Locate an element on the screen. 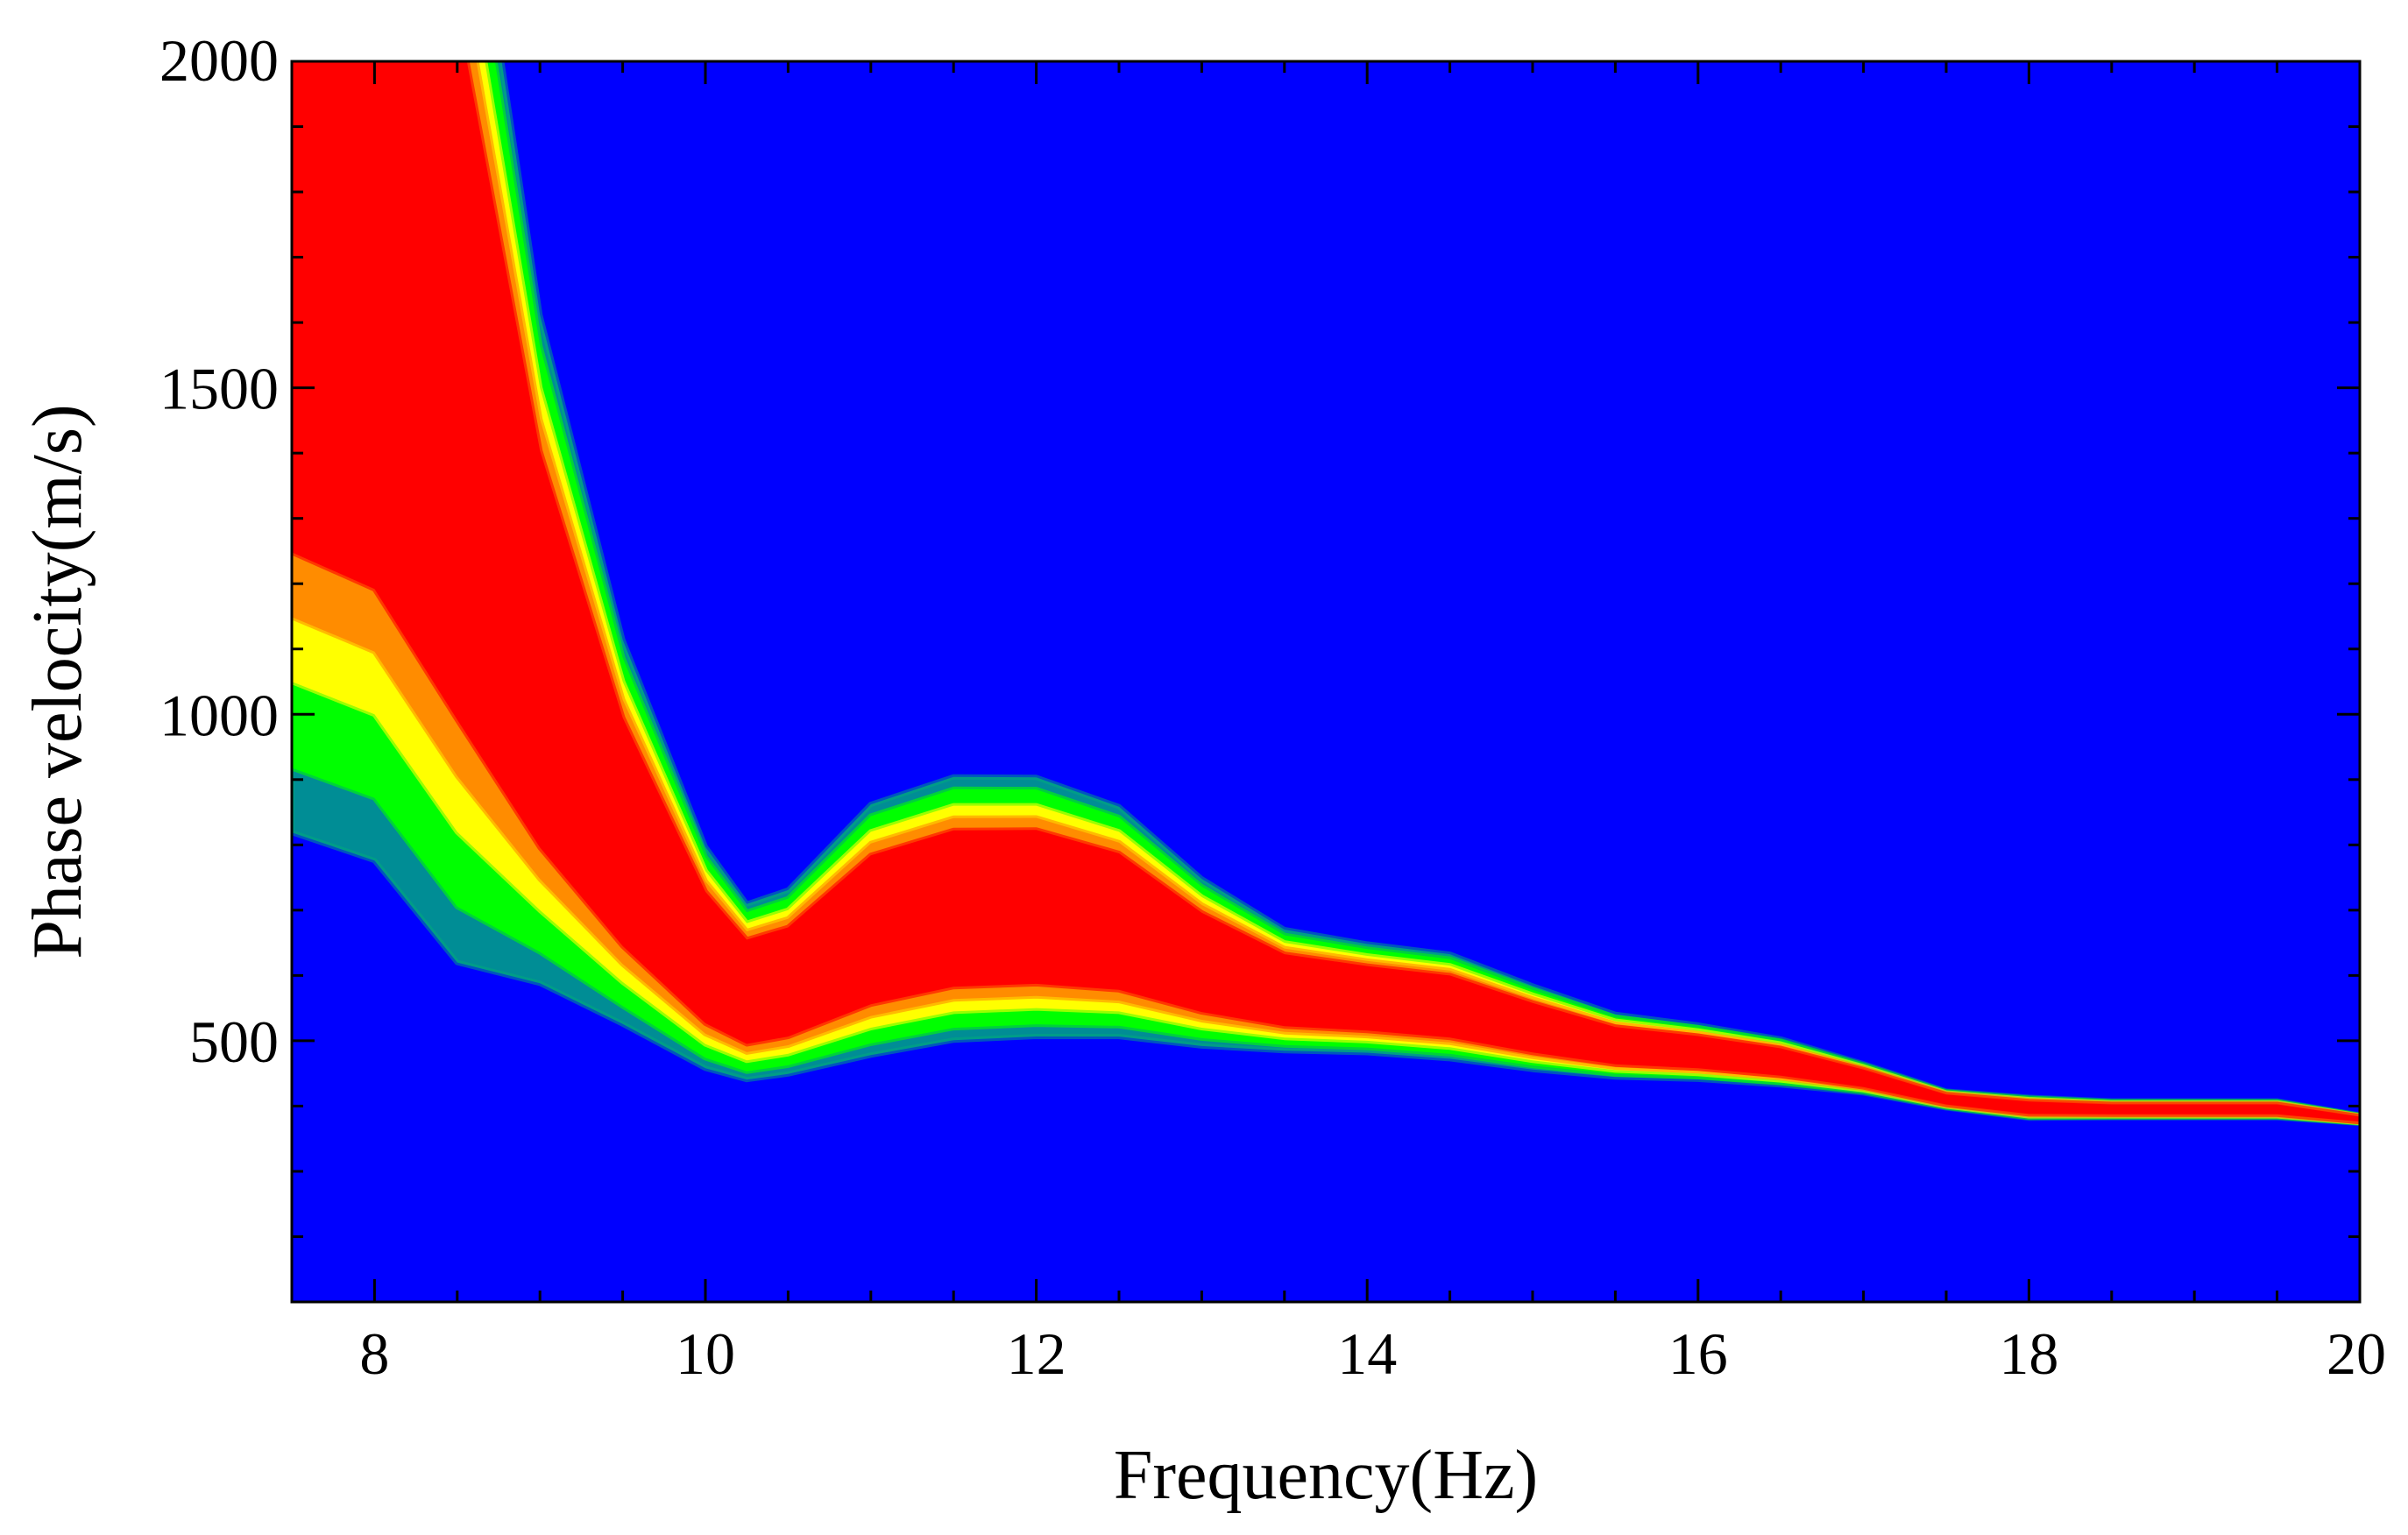 The height and width of the screenshot is (1535, 2408). y-tick-label: 2000 is located at coordinates (219, 60).